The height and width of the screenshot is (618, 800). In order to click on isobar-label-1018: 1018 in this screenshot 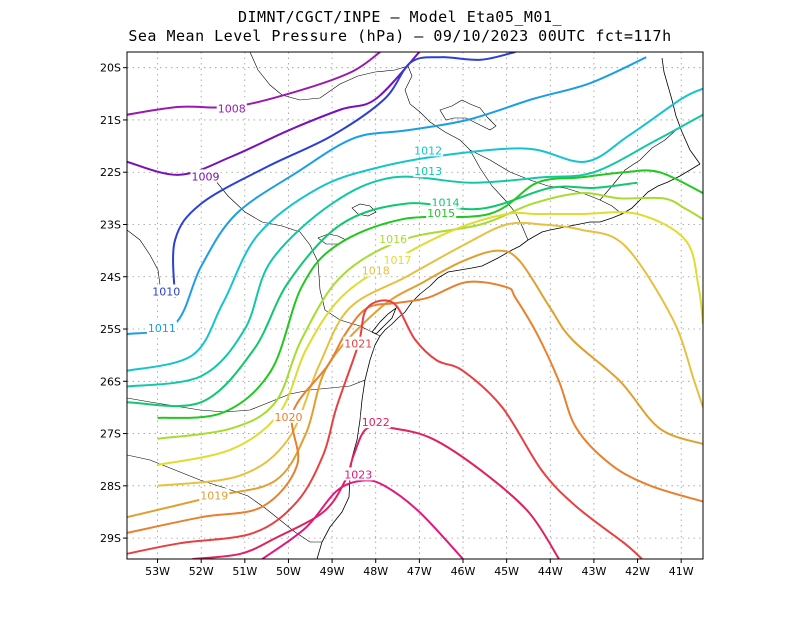, I will do `click(376, 271)`.